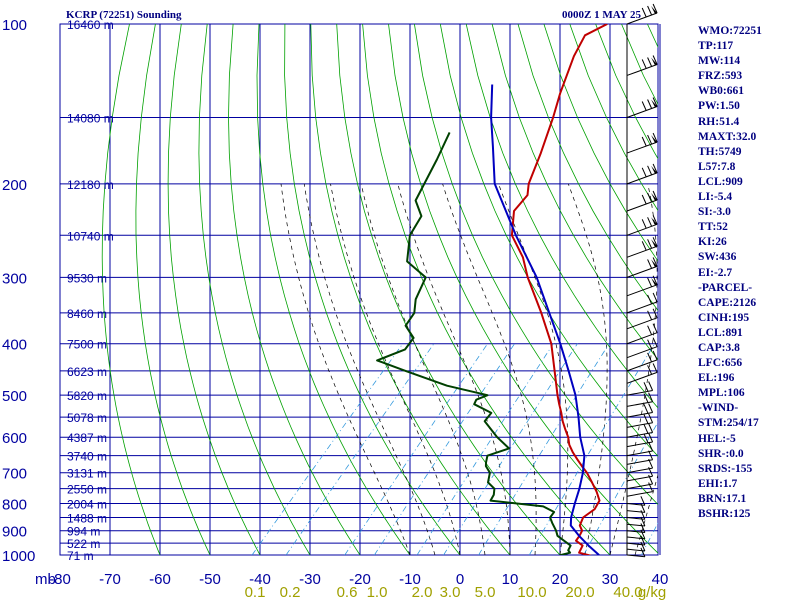 The image size is (800, 600). What do you see at coordinates (721, 393) in the screenshot?
I see `index-item: MPL:106` at bounding box center [721, 393].